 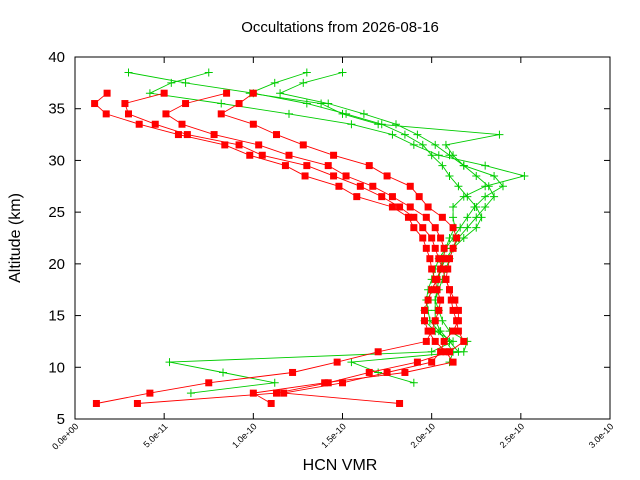 What do you see at coordinates (512, 435) in the screenshot?
I see `x-tick-label: 2.5e-10` at bounding box center [512, 435].